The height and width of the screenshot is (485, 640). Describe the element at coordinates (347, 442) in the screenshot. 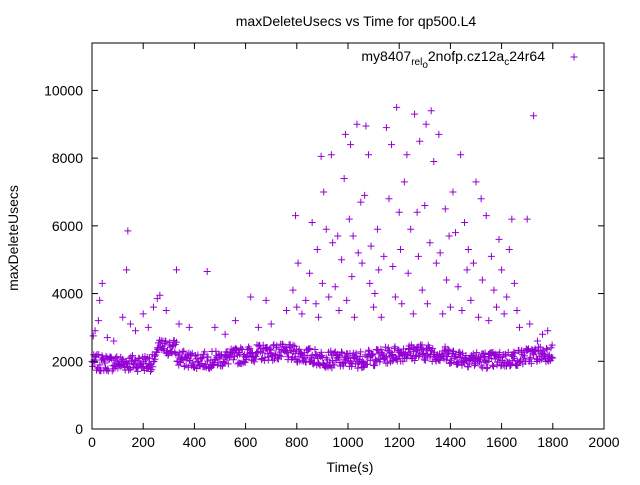

I see `x-tick-label: 1000` at that location.